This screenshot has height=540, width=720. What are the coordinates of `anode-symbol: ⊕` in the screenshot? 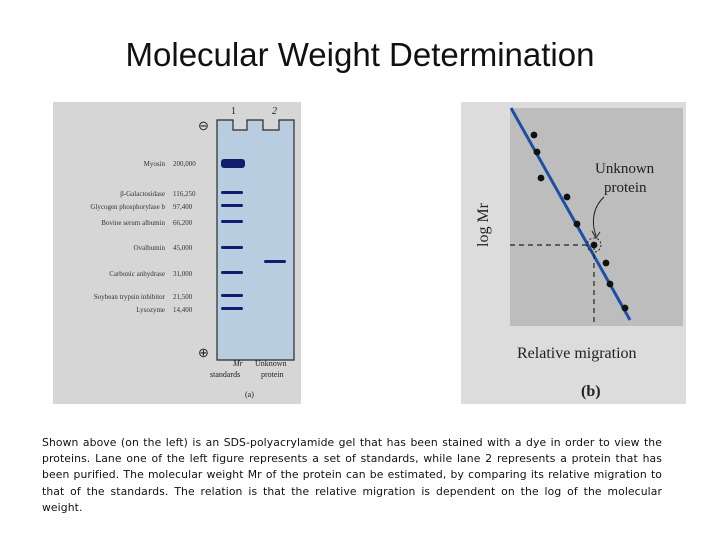 It's located at (203, 352).